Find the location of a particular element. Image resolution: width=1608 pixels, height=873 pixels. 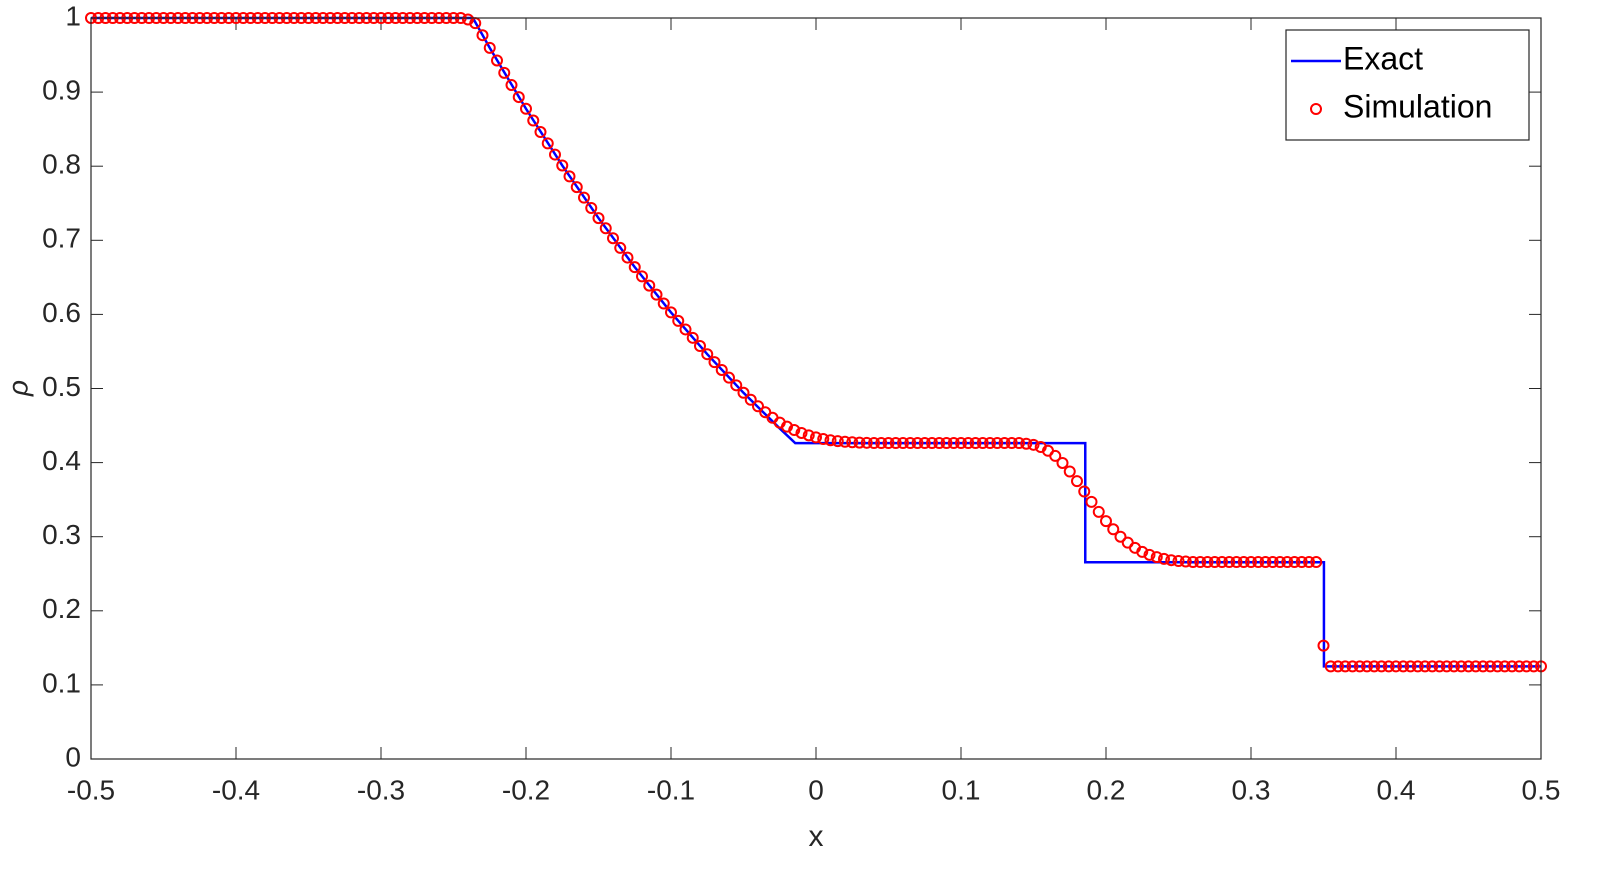

legend-label: Simulation is located at coordinates (1417, 106).